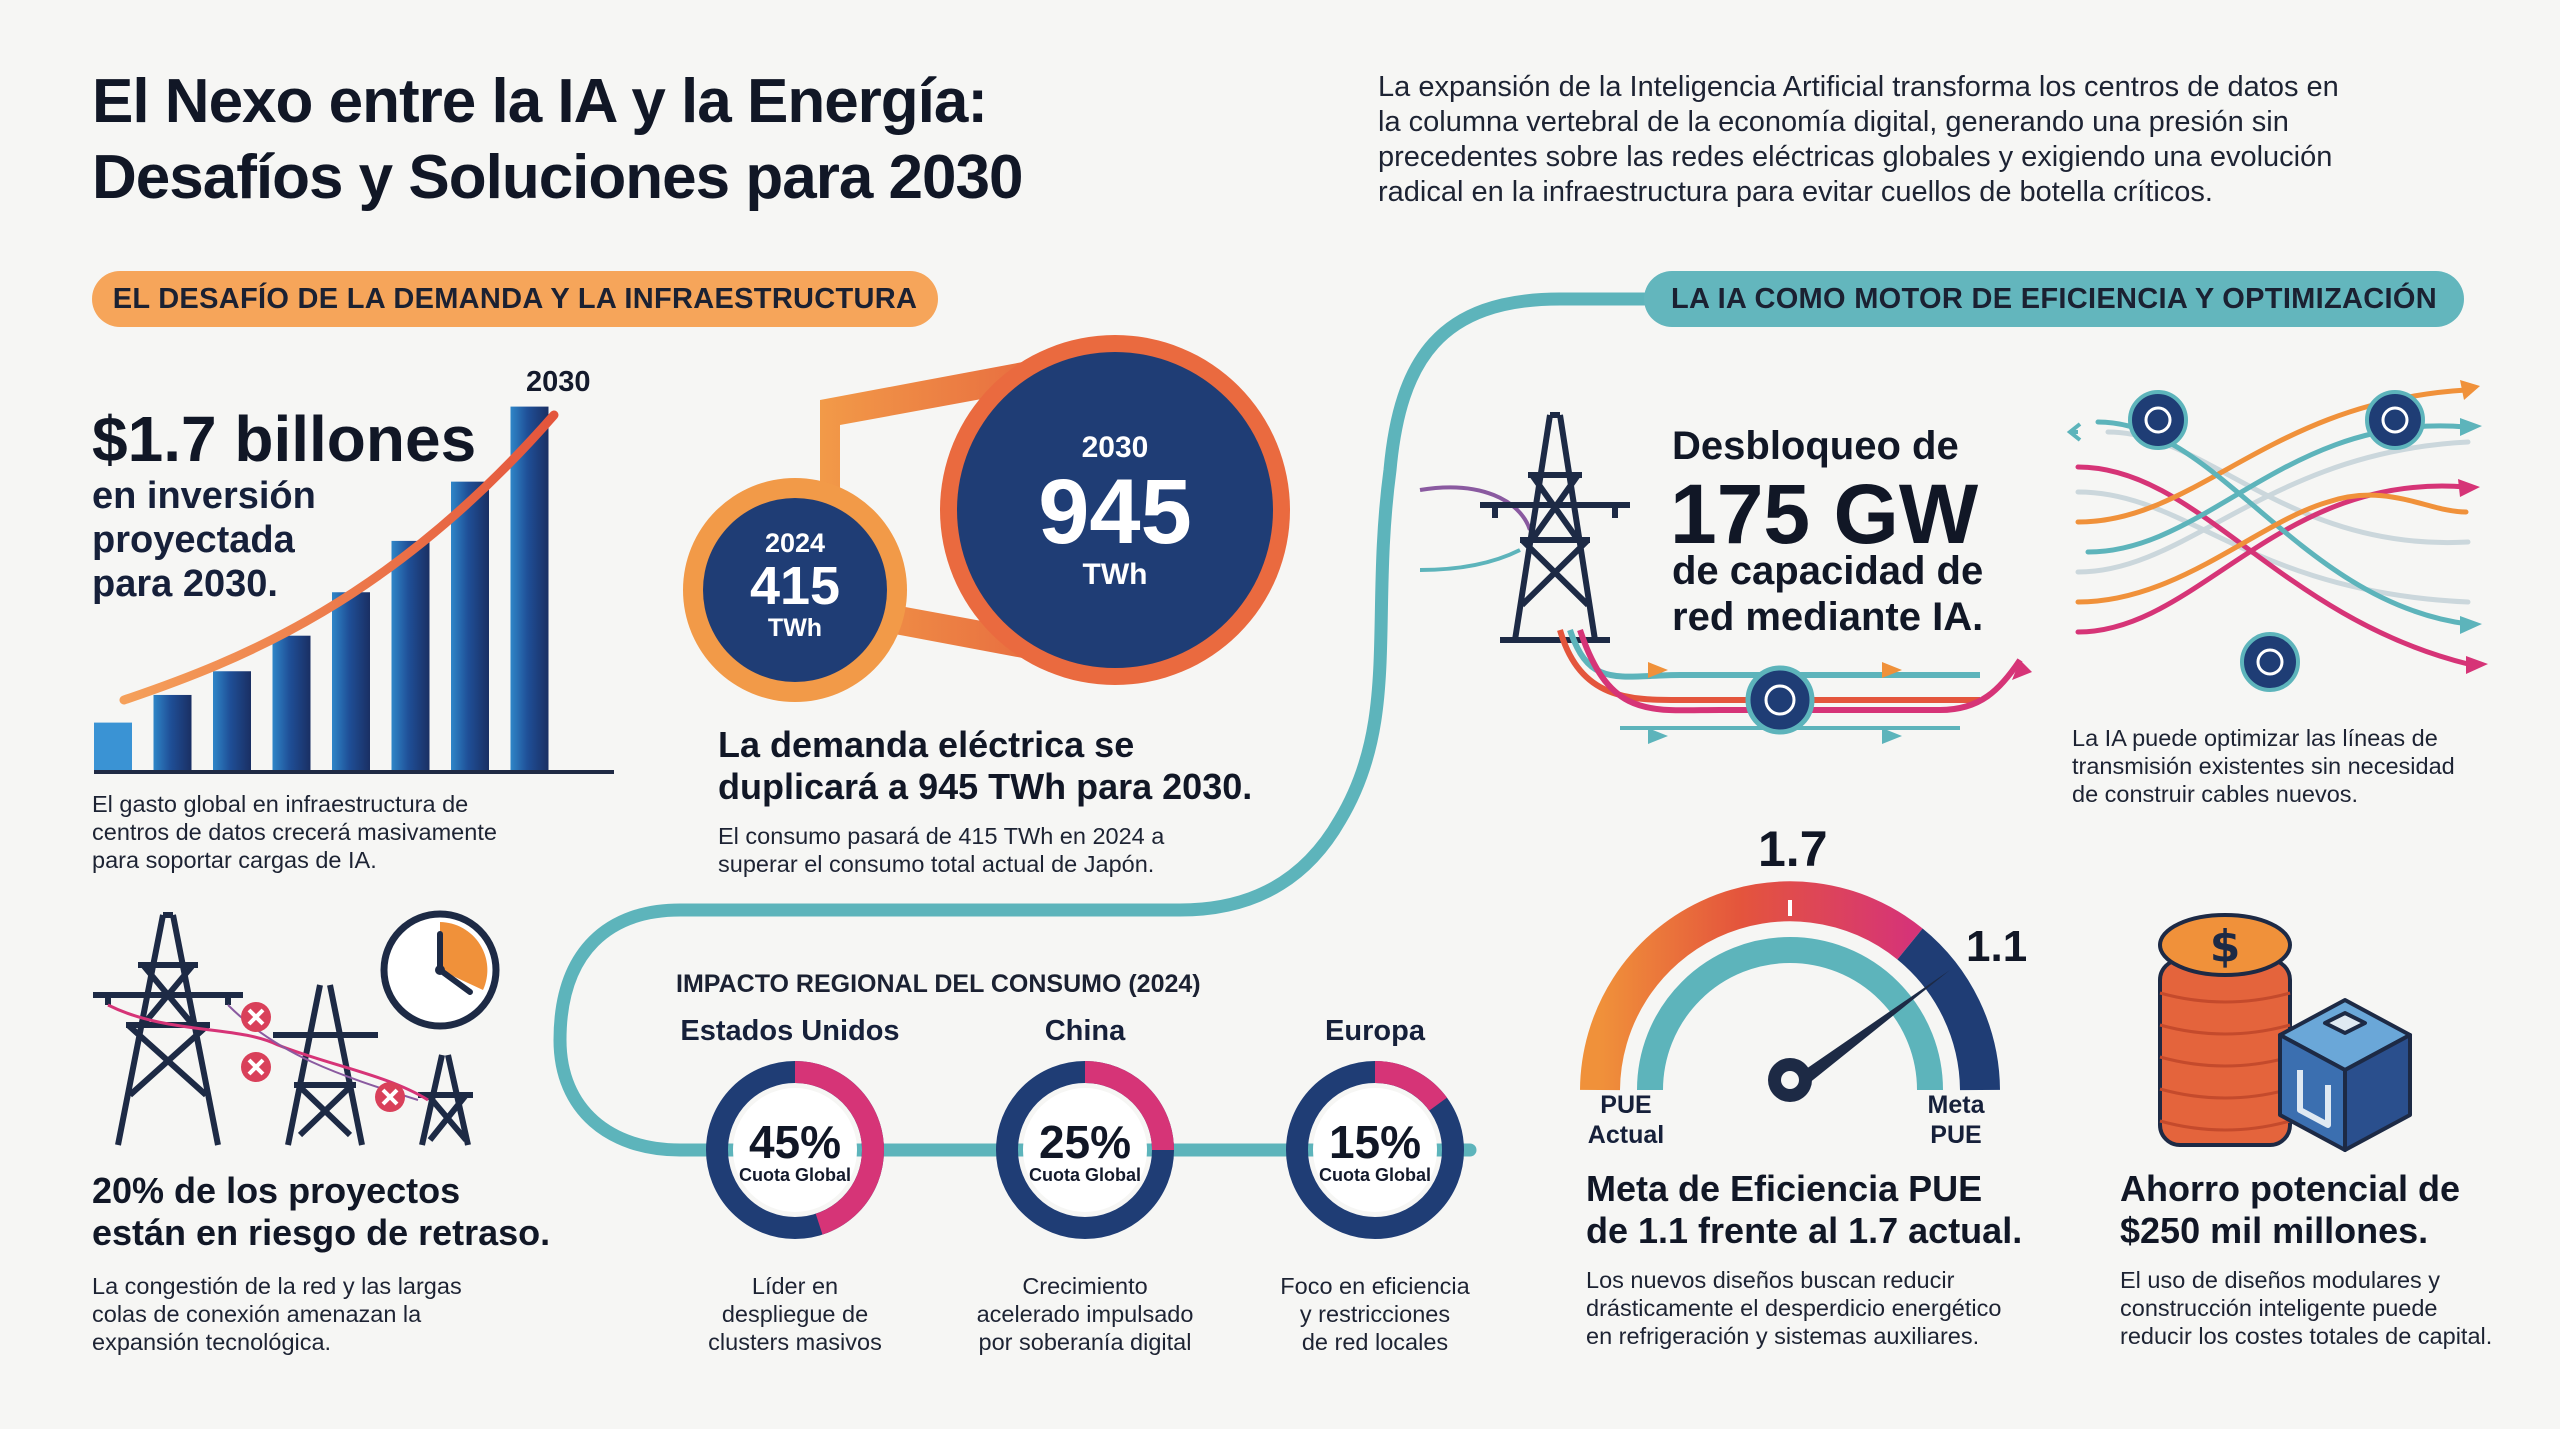  What do you see at coordinates (1375, 1142) in the screenshot?
I see `region-pct-europe: 15%` at bounding box center [1375, 1142].